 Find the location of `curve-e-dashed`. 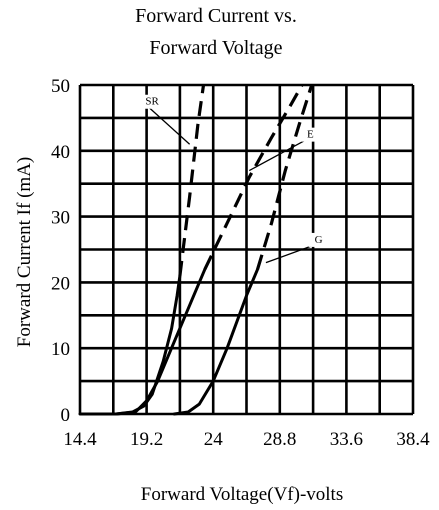

curve-e-dashed is located at coordinates (253, 177).